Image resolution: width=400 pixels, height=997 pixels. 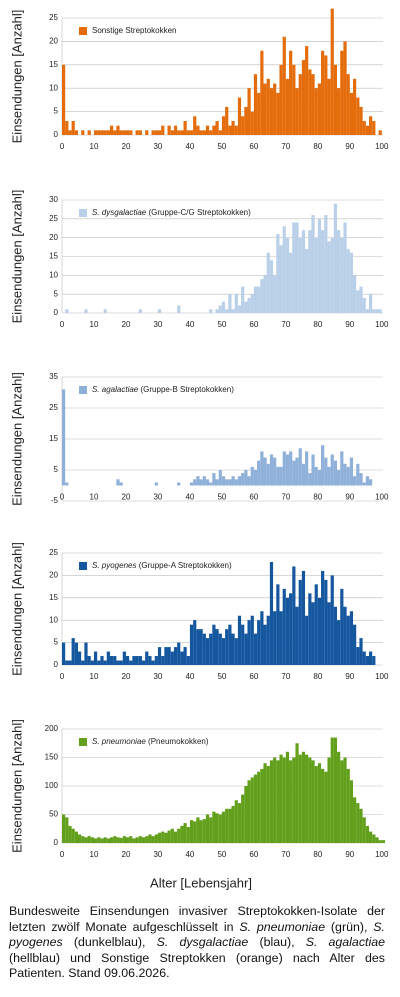 What do you see at coordinates (109, 942) in the screenshot?
I see `caption-segment: (dunkelblau),` at bounding box center [109, 942].